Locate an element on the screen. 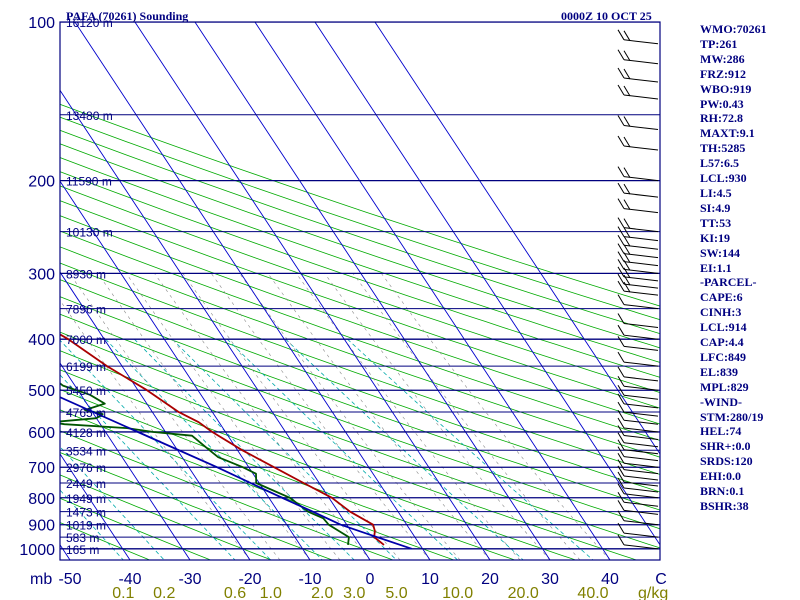  height-label: 16120 m is located at coordinates (89, 23).